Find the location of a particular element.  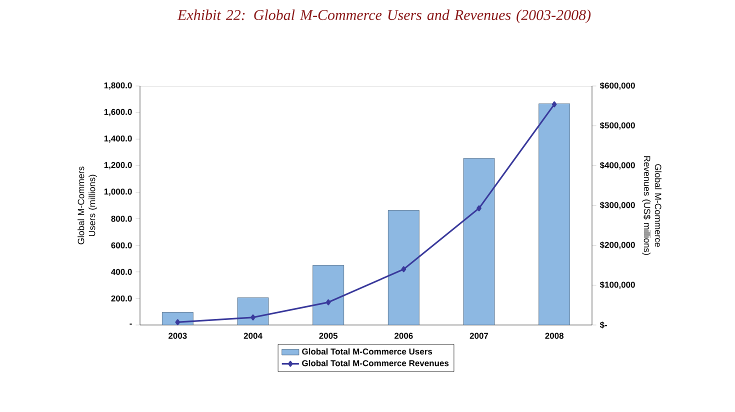

y-tick-label: 1,600.0 is located at coordinates (118, 112).